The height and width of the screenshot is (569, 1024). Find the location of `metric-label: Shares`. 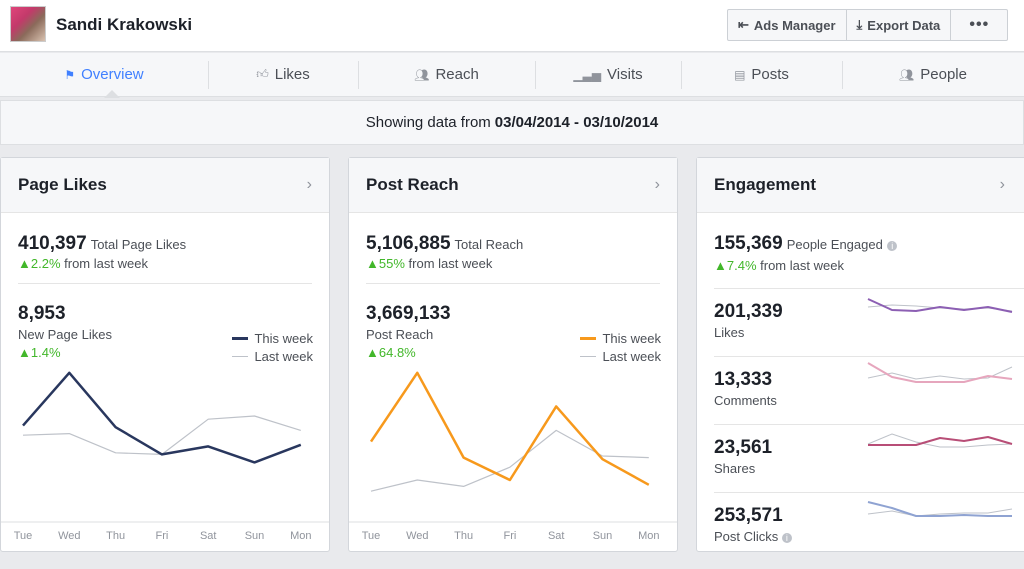

metric-label: Shares is located at coordinates (734, 468).